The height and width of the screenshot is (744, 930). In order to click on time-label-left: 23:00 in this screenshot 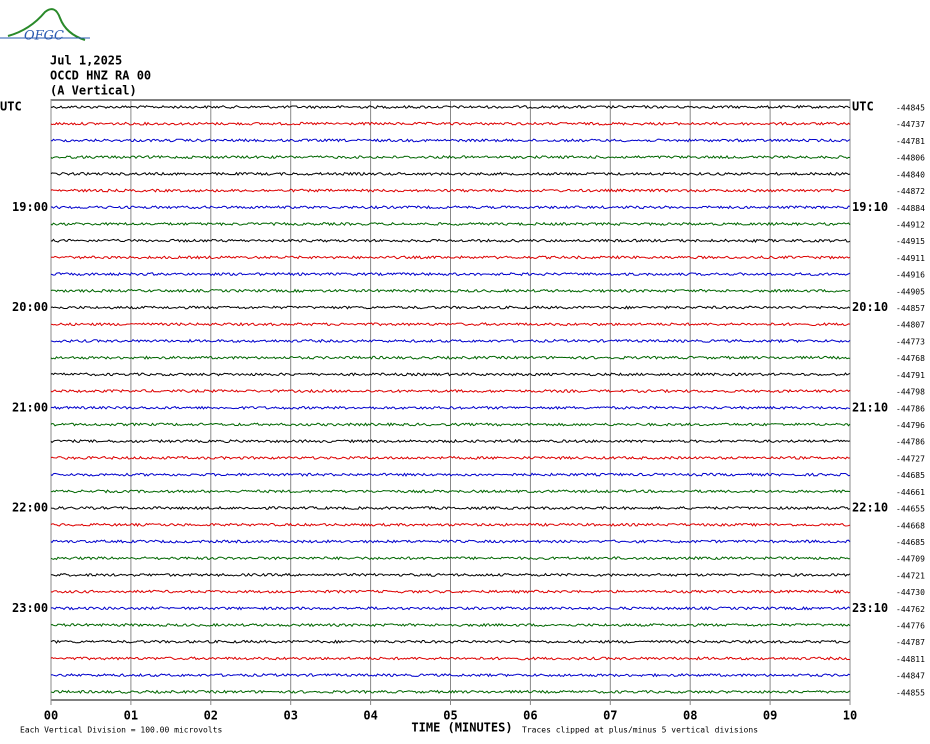, I will do `click(30, 608)`.